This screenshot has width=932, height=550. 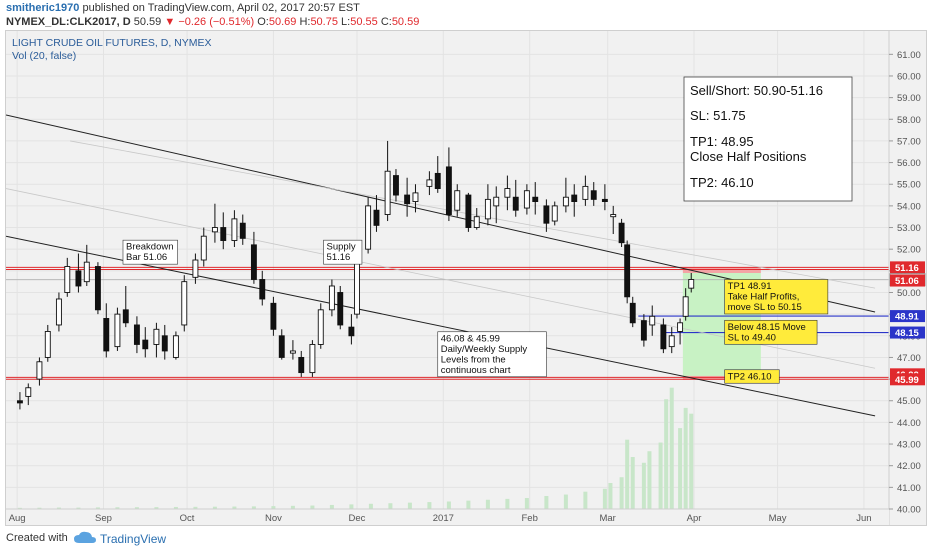 What do you see at coordinates (150, 247) in the screenshot?
I see `annotation-text: Breakdown` at bounding box center [150, 247].